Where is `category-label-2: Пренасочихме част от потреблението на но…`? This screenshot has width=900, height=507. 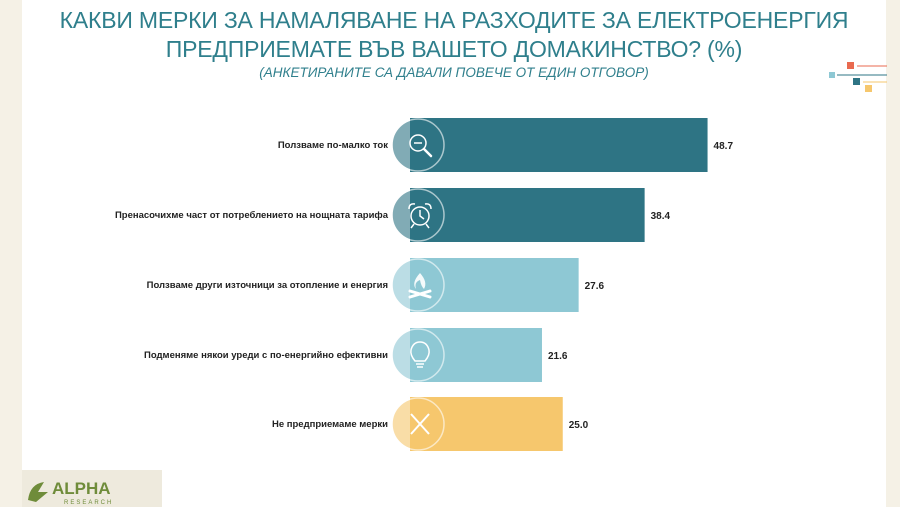
category-label-2: Пренасочихме част от потреблението на но… is located at coordinates (252, 215).